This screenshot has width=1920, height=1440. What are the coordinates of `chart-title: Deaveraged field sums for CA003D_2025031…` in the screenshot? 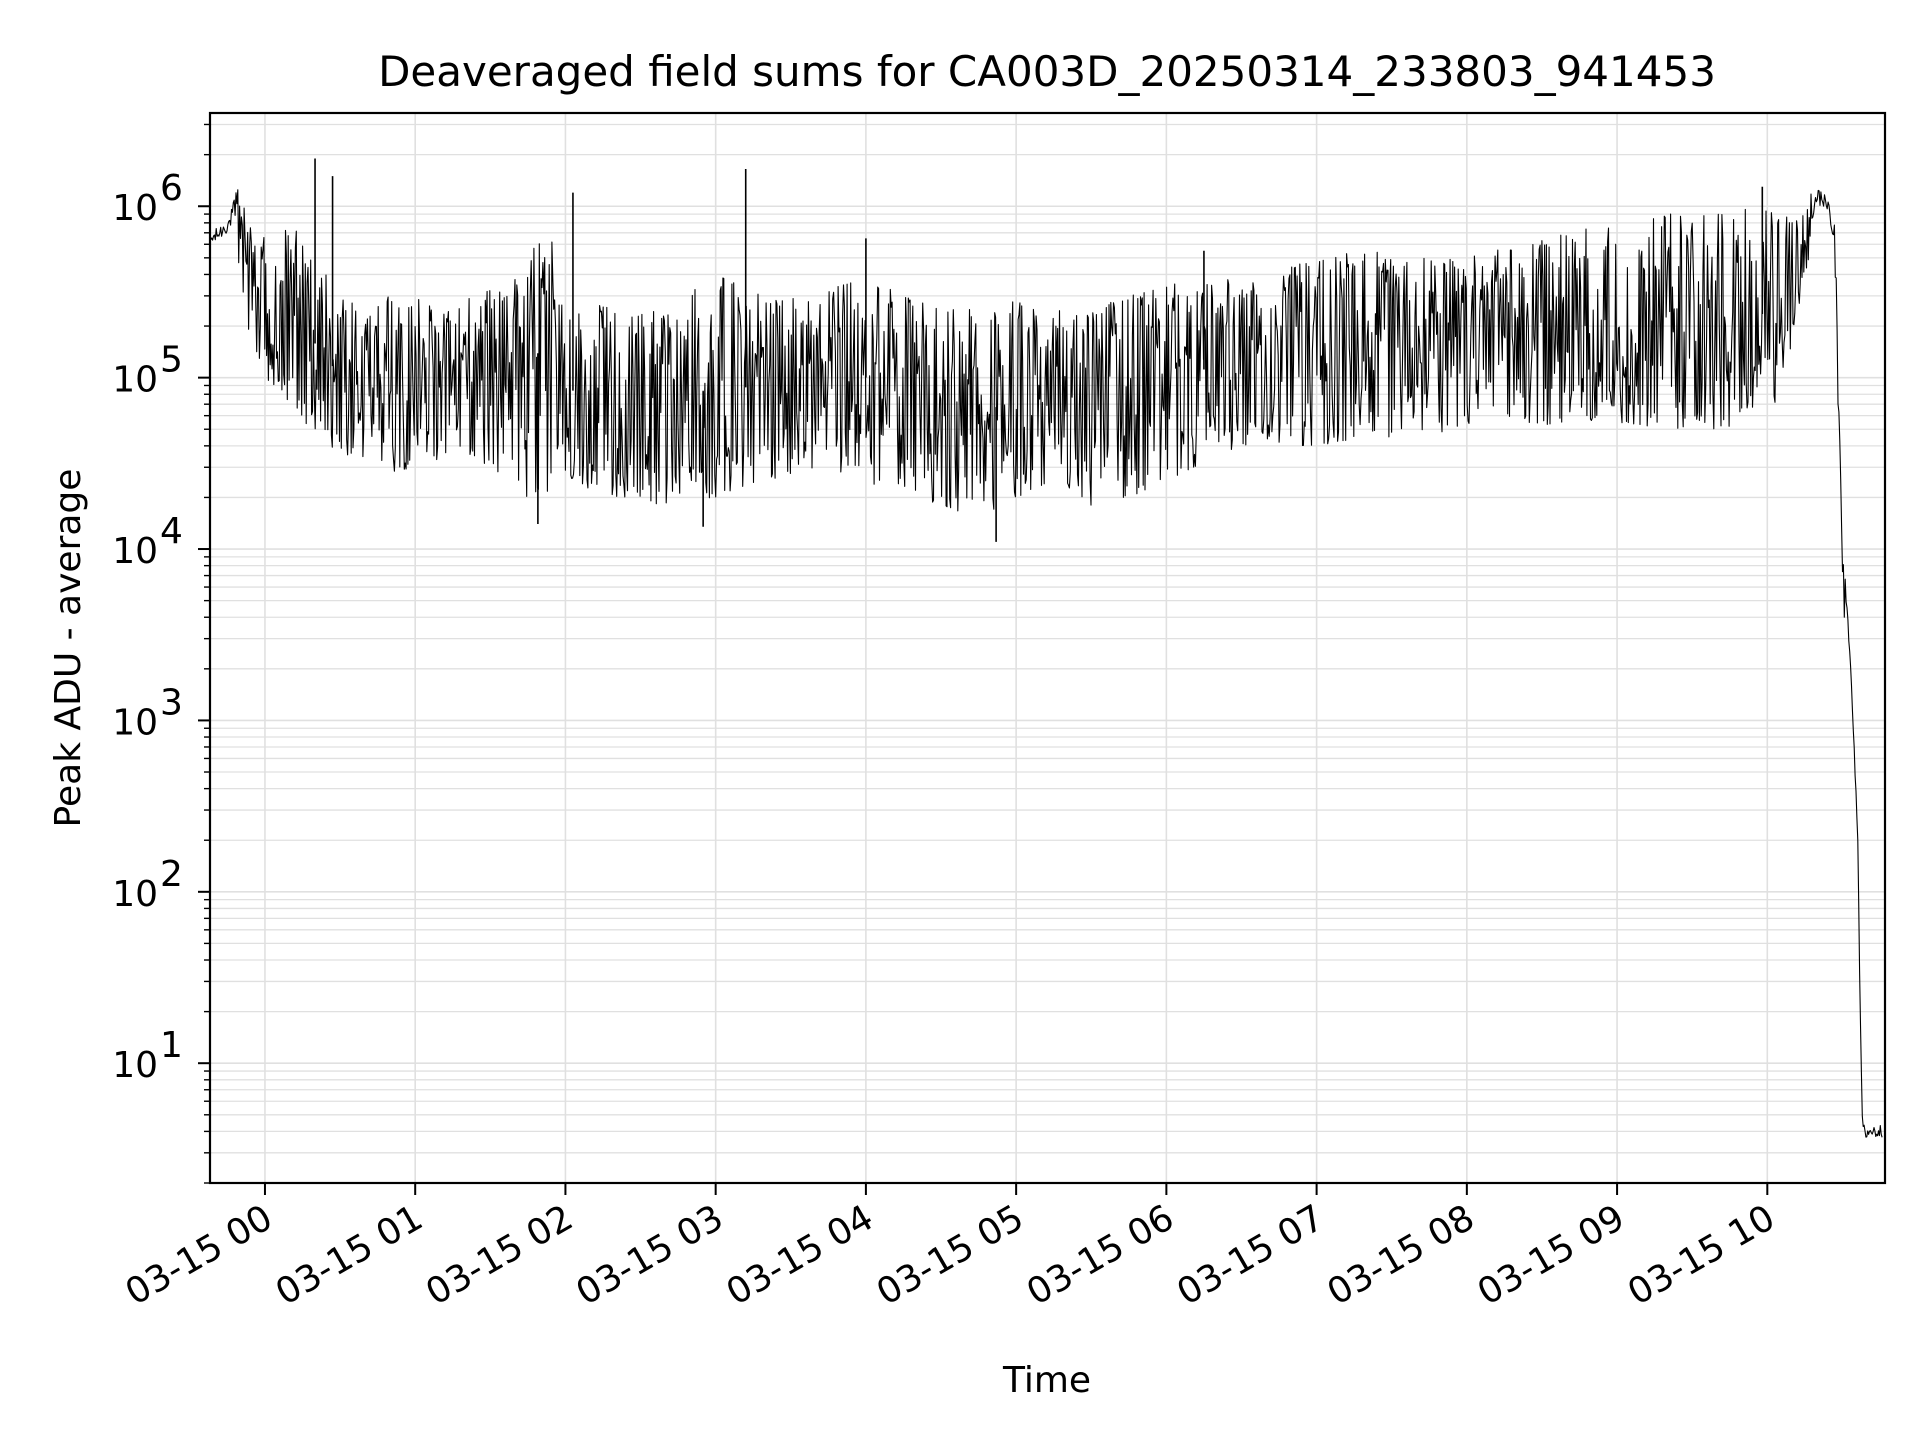 It's located at (1047, 71).